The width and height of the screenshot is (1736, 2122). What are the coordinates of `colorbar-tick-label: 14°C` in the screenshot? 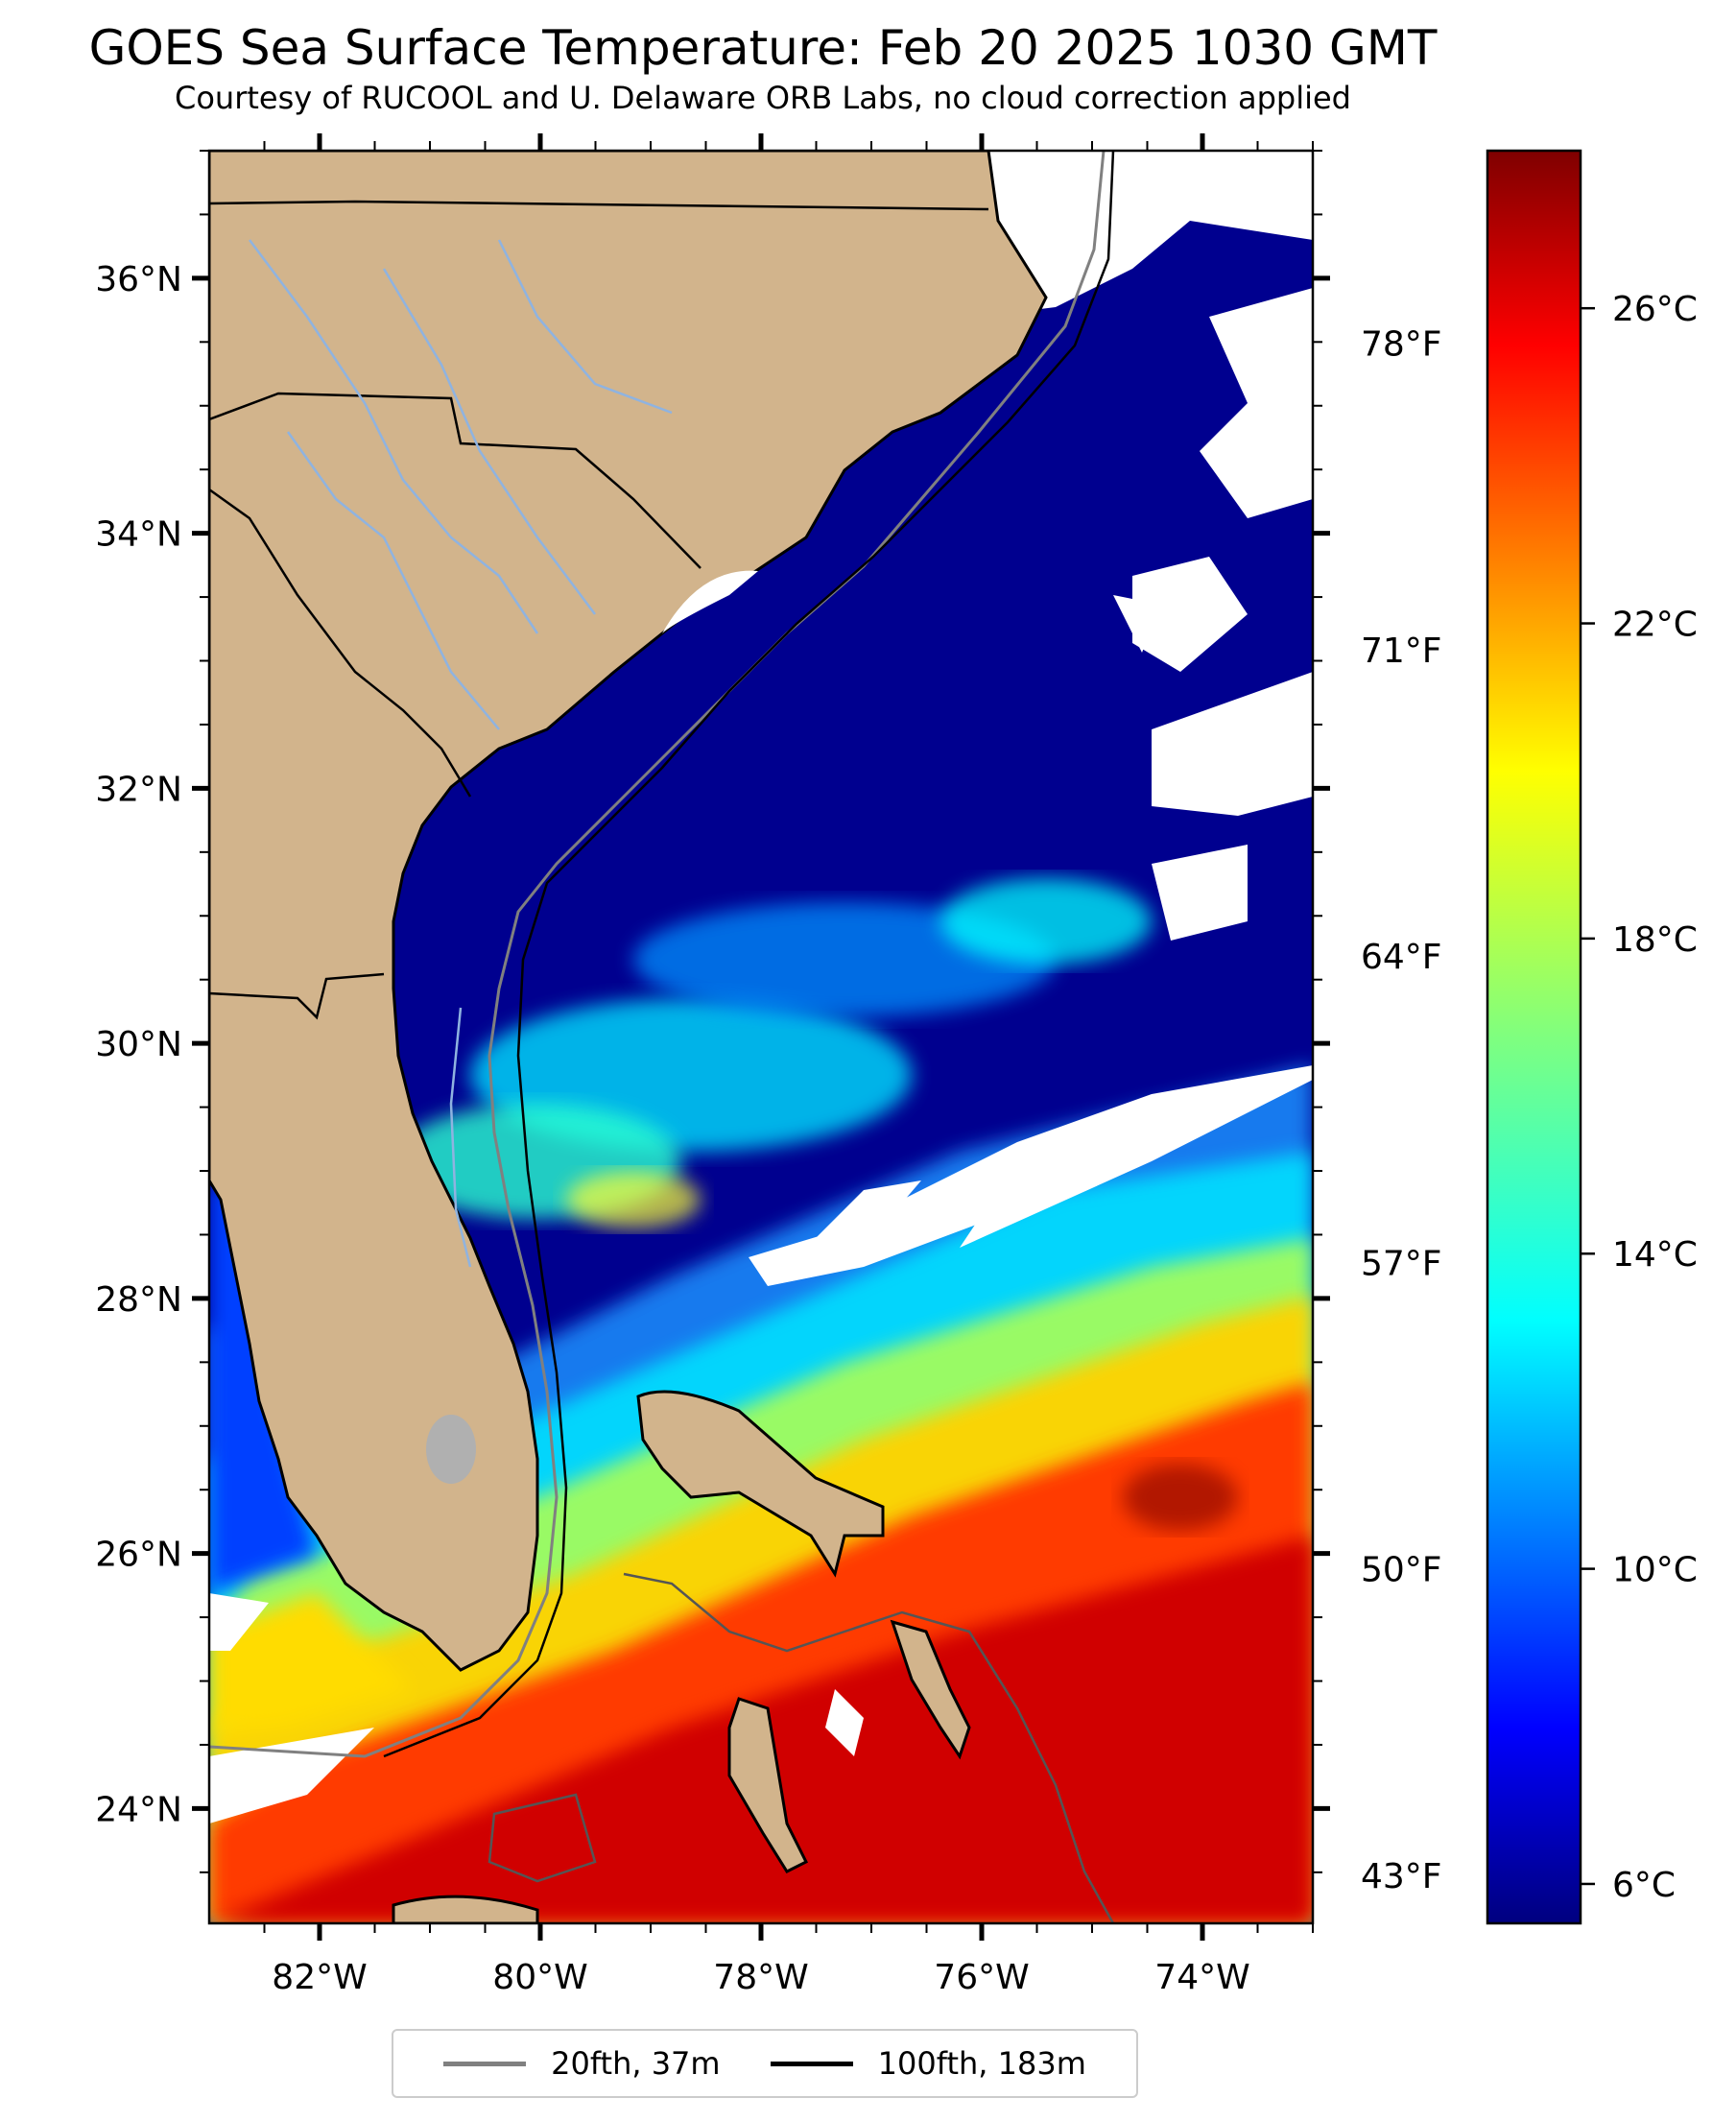 It's located at (1655, 1255).